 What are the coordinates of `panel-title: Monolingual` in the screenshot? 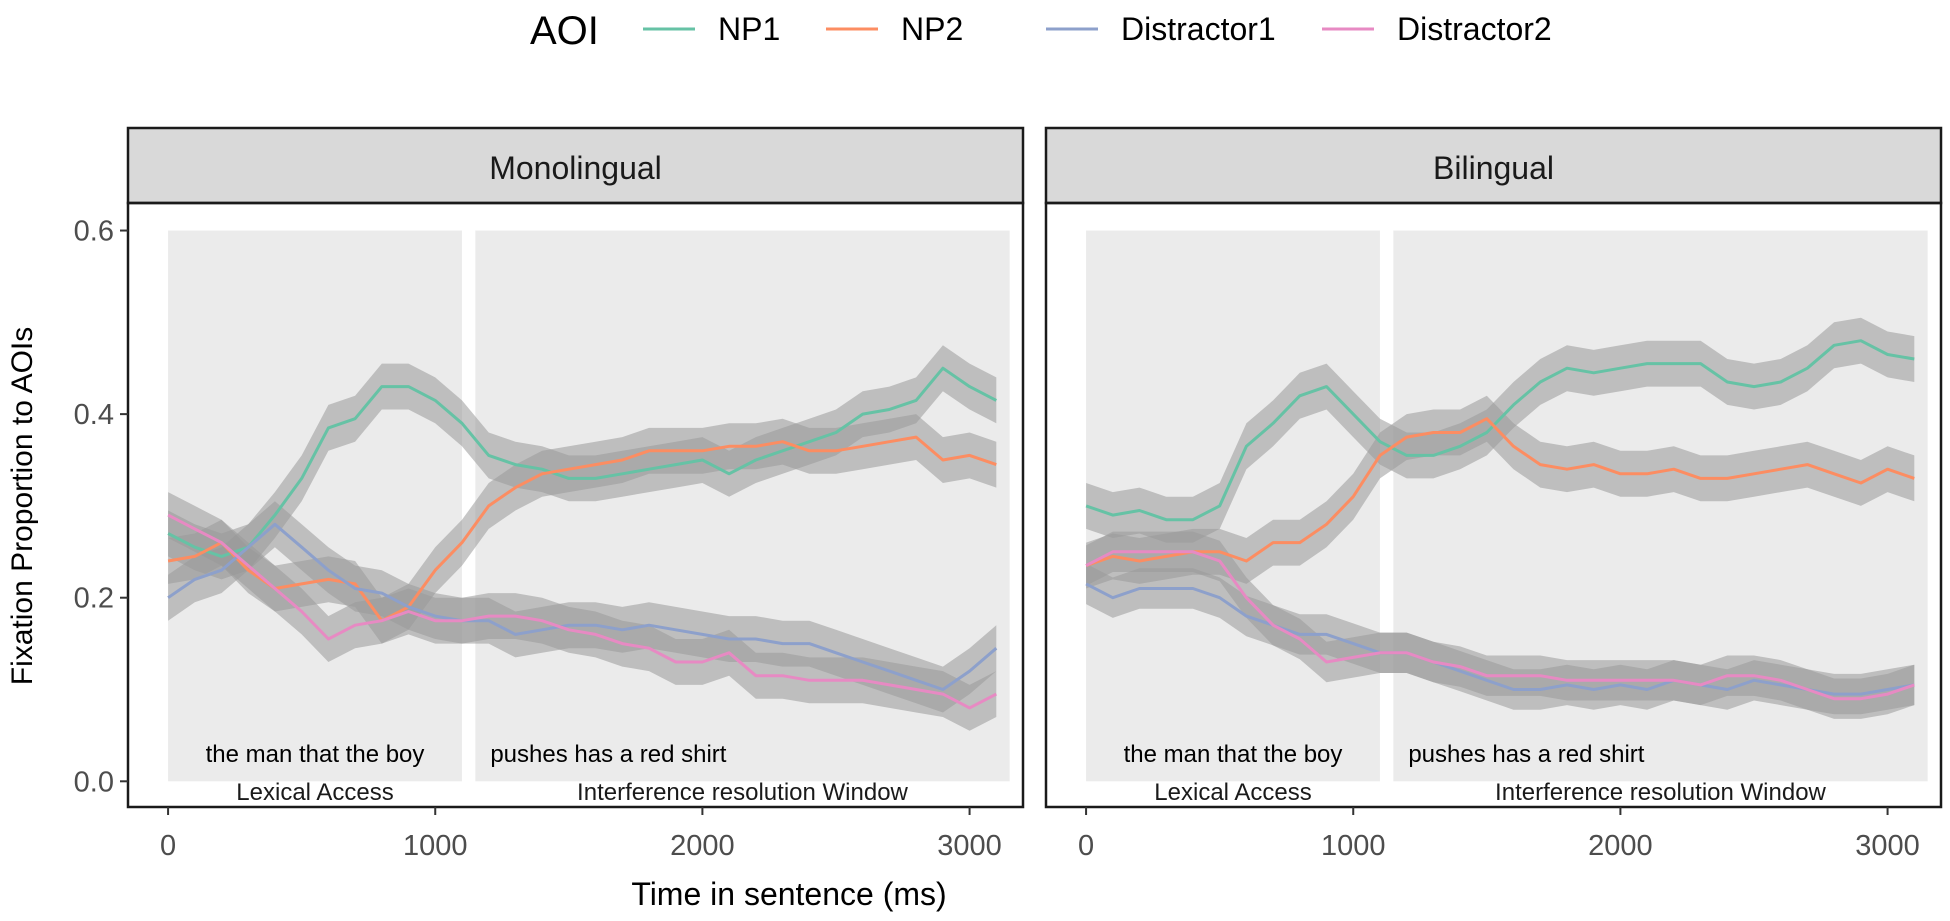 It's located at (575, 168).